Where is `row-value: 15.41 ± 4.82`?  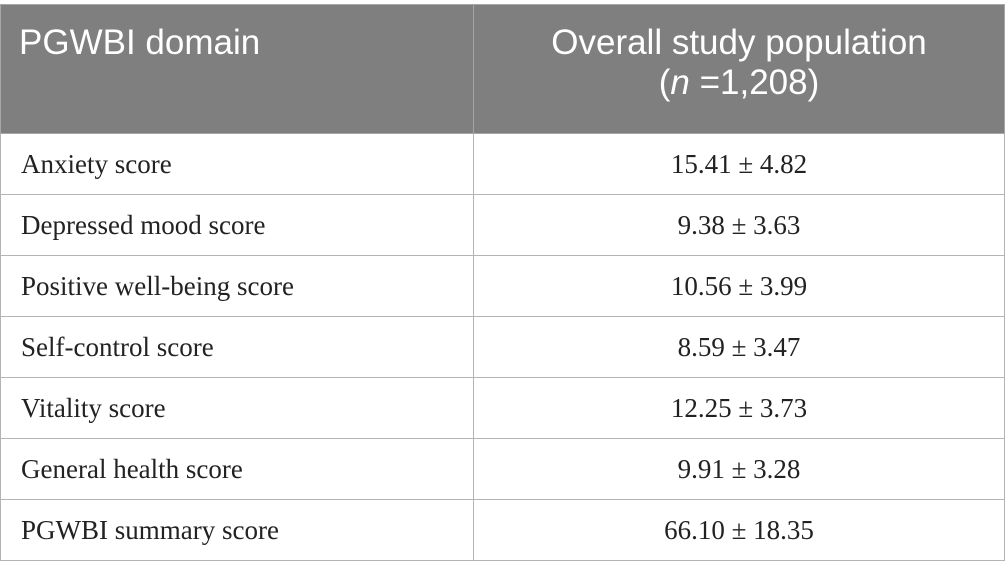 row-value: 15.41 ± 4.82 is located at coordinates (739, 164).